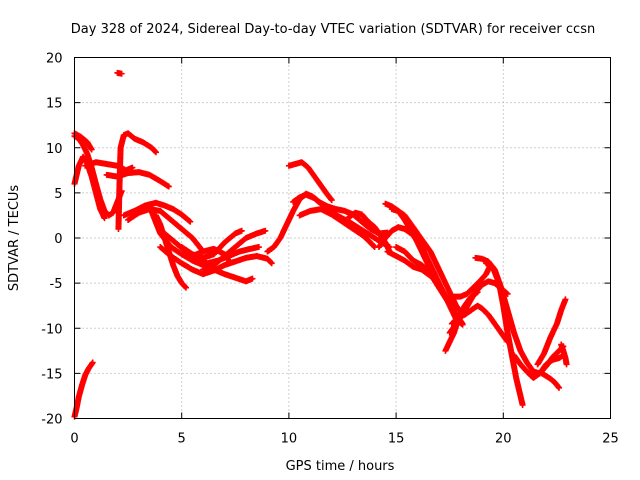 This screenshot has height=480, width=640. I want to click on x-tick-label: 0, so click(74, 439).